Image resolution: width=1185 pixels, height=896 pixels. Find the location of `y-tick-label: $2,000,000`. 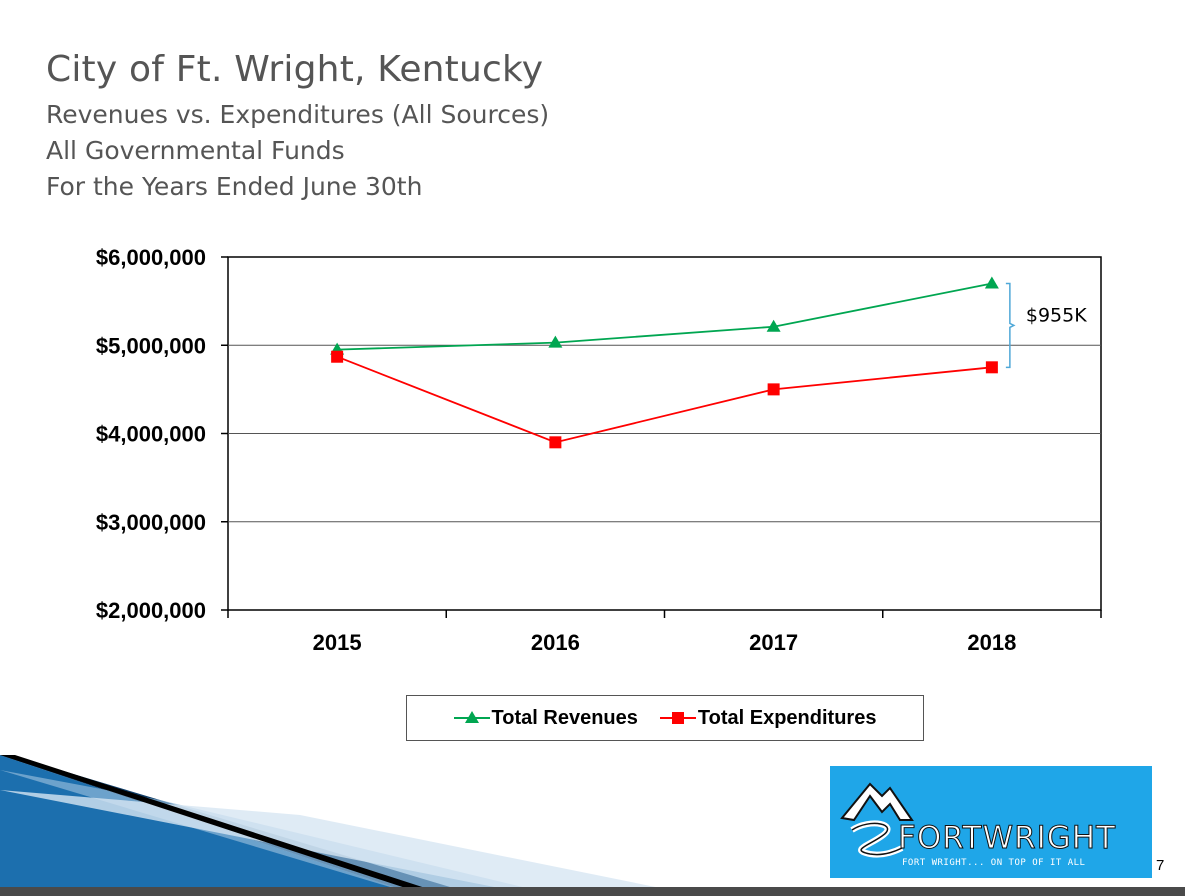

y-tick-label: $2,000,000 is located at coordinates (151, 610).